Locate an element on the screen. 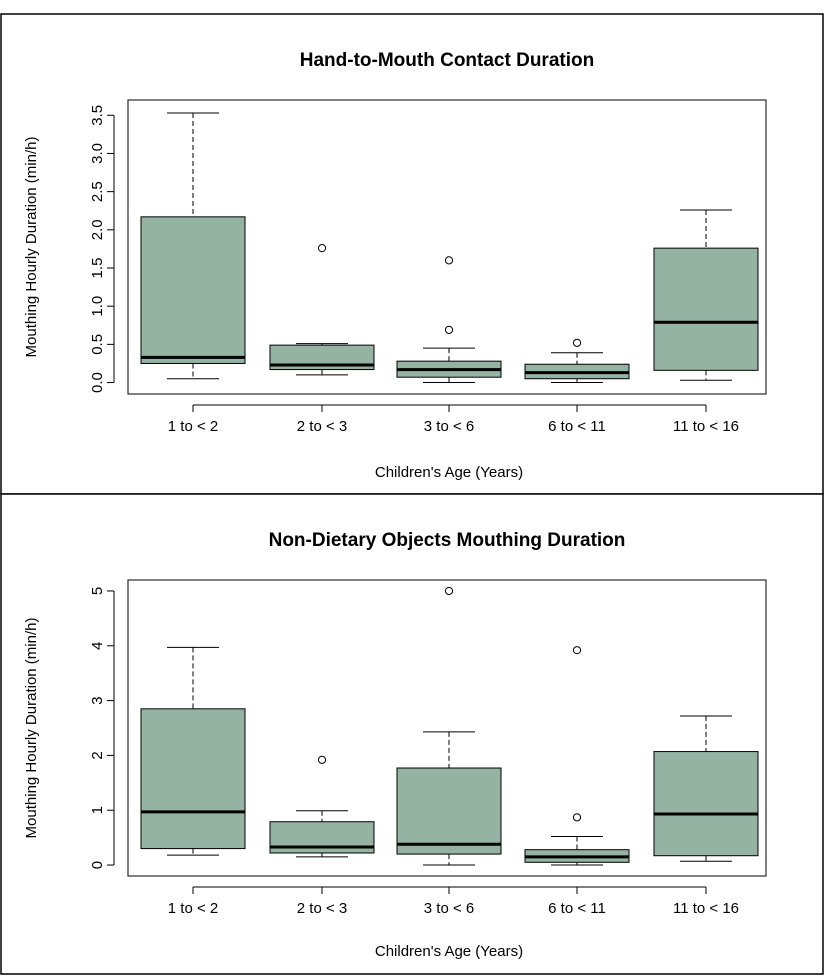  y-tick-label: 2.0 is located at coordinates (97, 229).